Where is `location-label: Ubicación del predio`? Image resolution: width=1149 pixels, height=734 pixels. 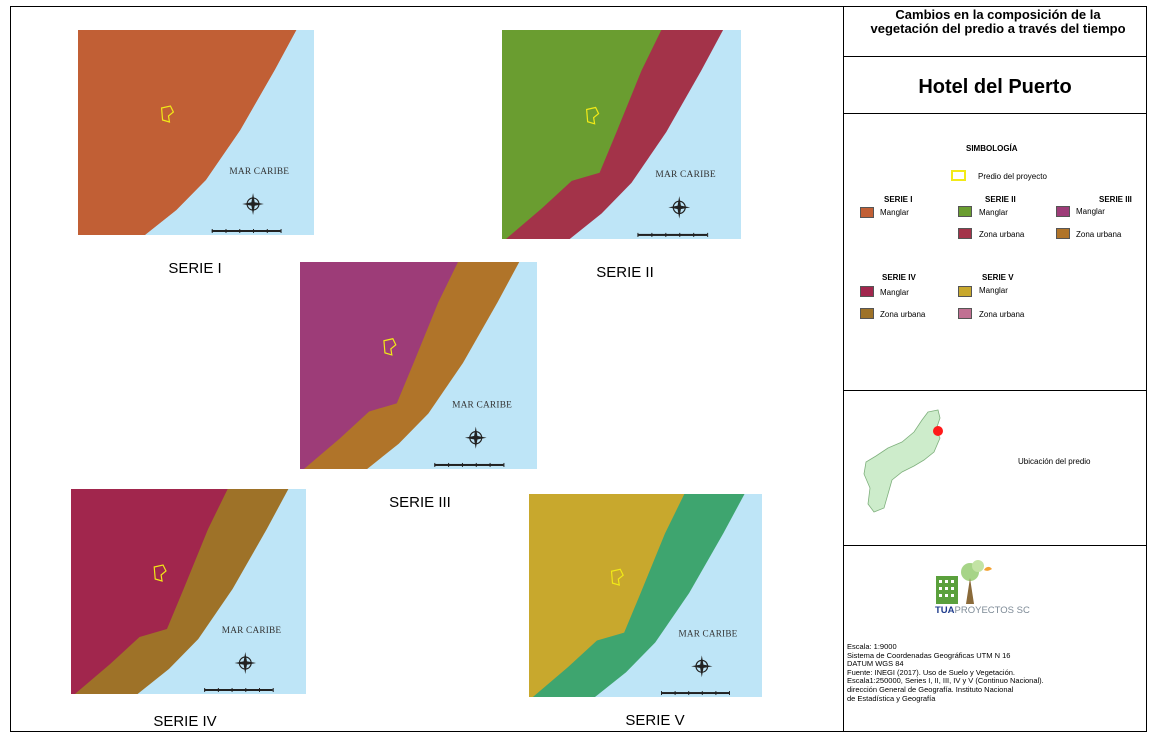
location-label: Ubicación del predio is located at coordinates (1054, 461).